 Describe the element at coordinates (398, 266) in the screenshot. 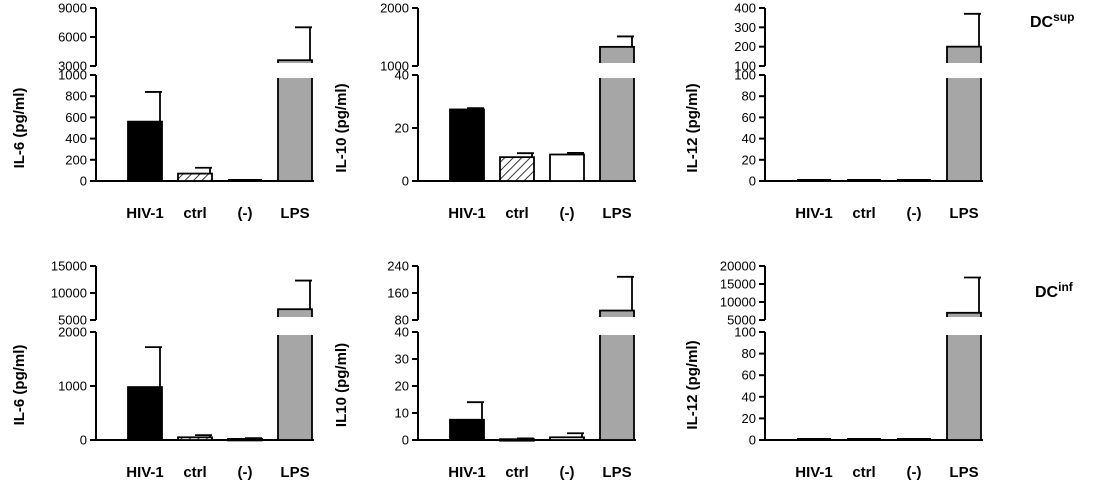

I see `y-tick-label: 240` at that location.